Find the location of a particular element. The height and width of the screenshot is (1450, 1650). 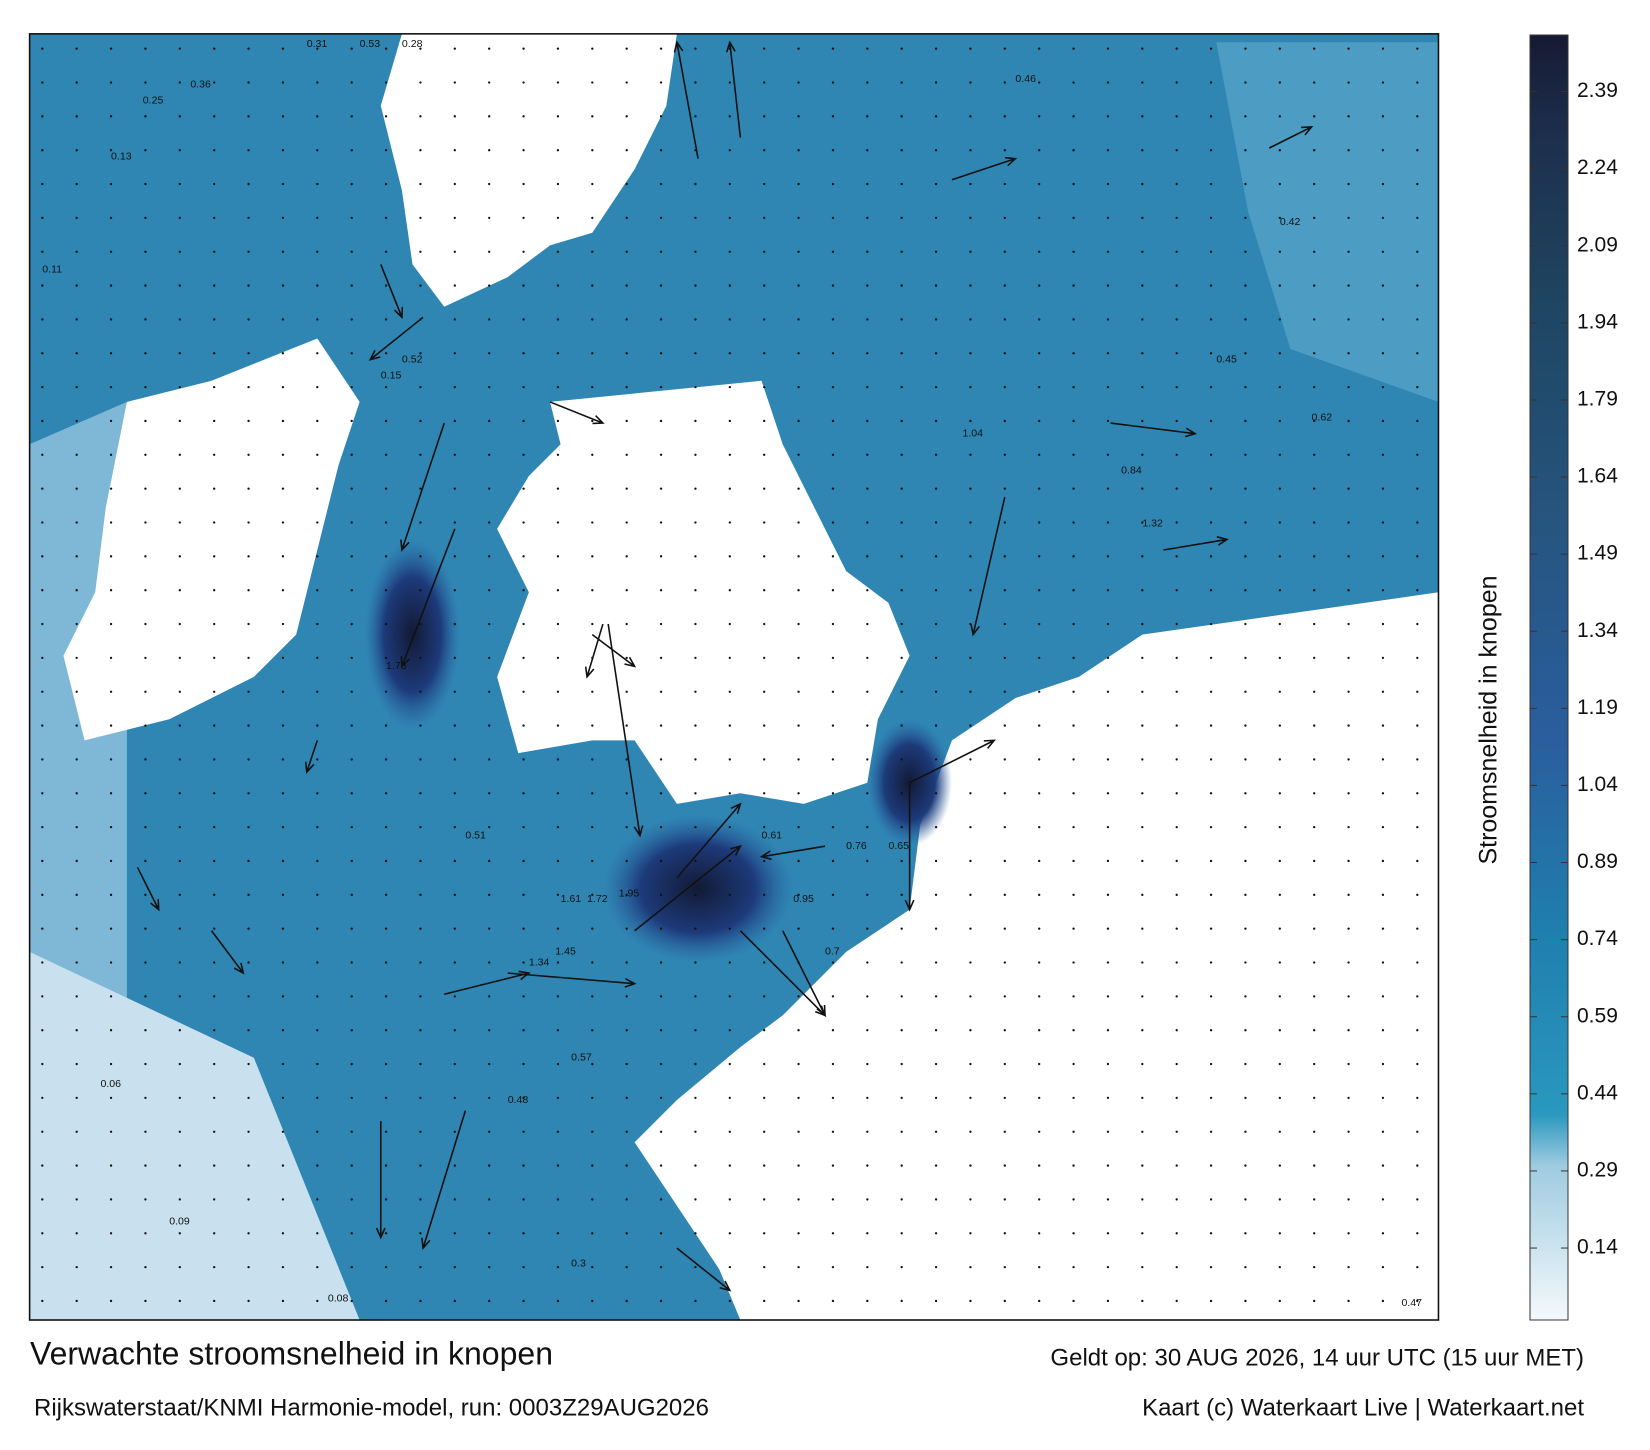

colorbar-tick-label: 2.39 is located at coordinates (1597, 90).